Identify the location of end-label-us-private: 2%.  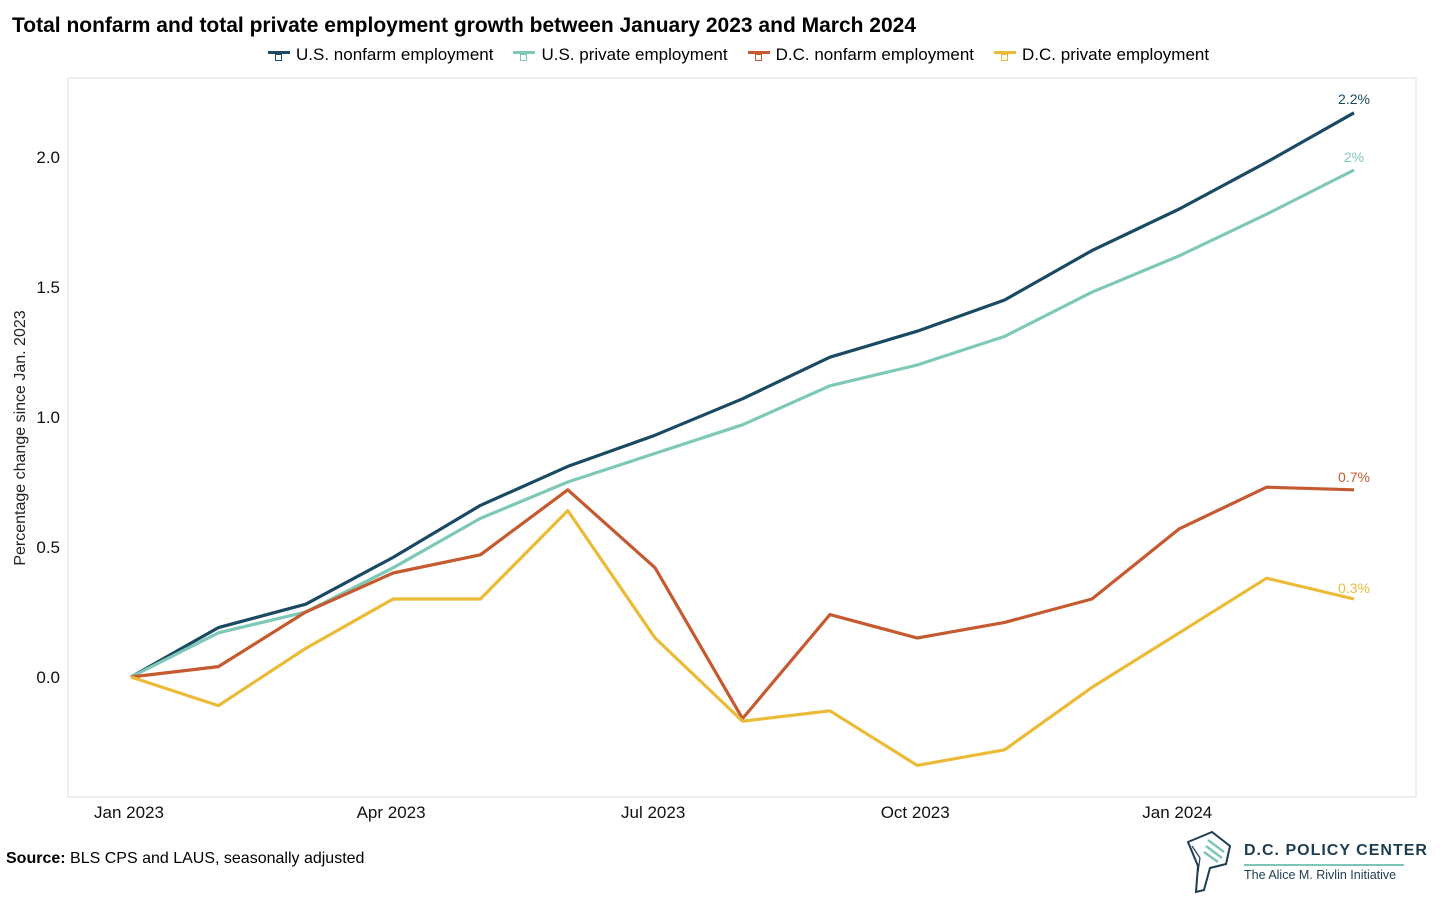
(1354, 157).